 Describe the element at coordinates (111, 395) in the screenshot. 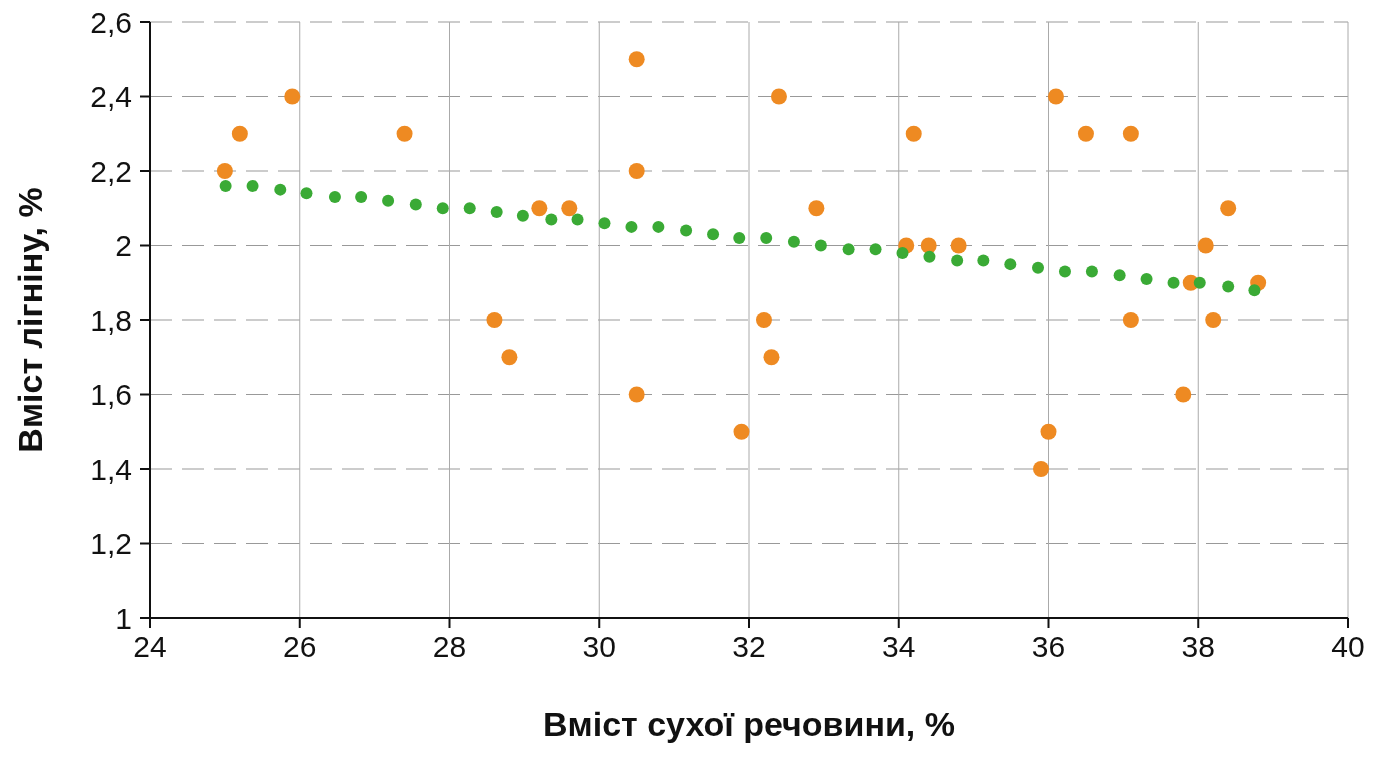

I see `y-tick-label: 1,6` at that location.